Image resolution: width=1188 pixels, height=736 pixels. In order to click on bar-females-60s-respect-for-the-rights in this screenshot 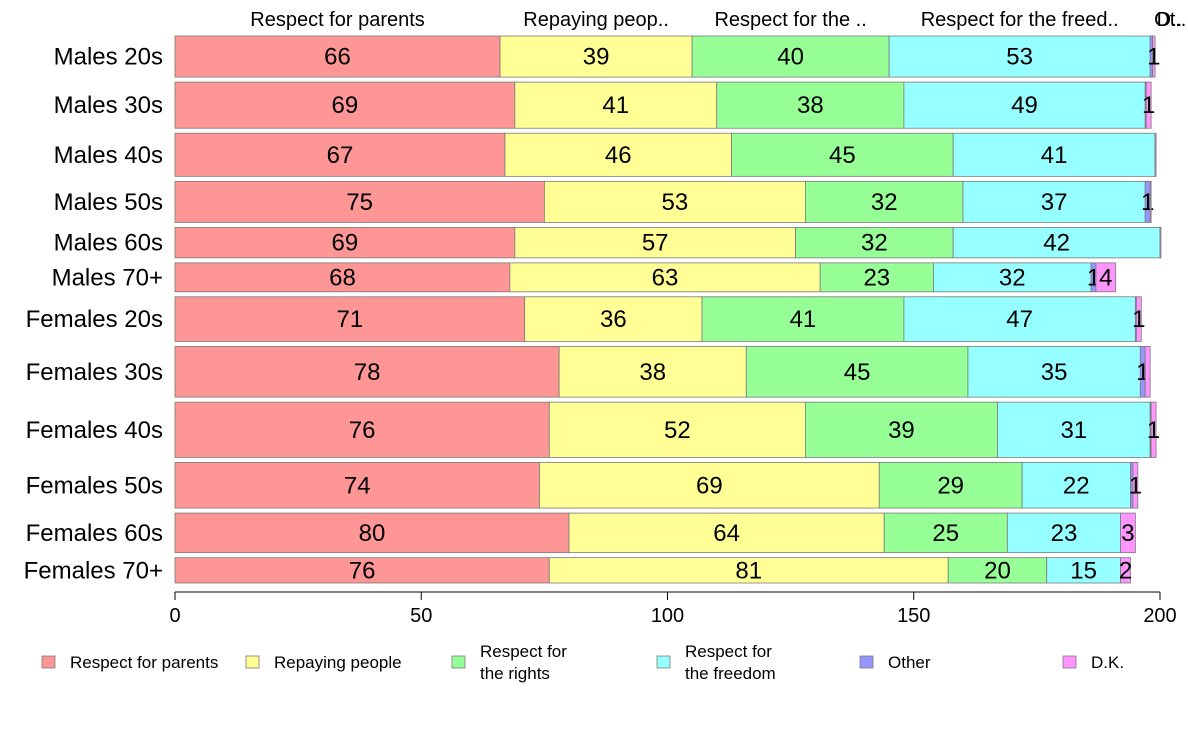, I will do `click(945, 533)`.